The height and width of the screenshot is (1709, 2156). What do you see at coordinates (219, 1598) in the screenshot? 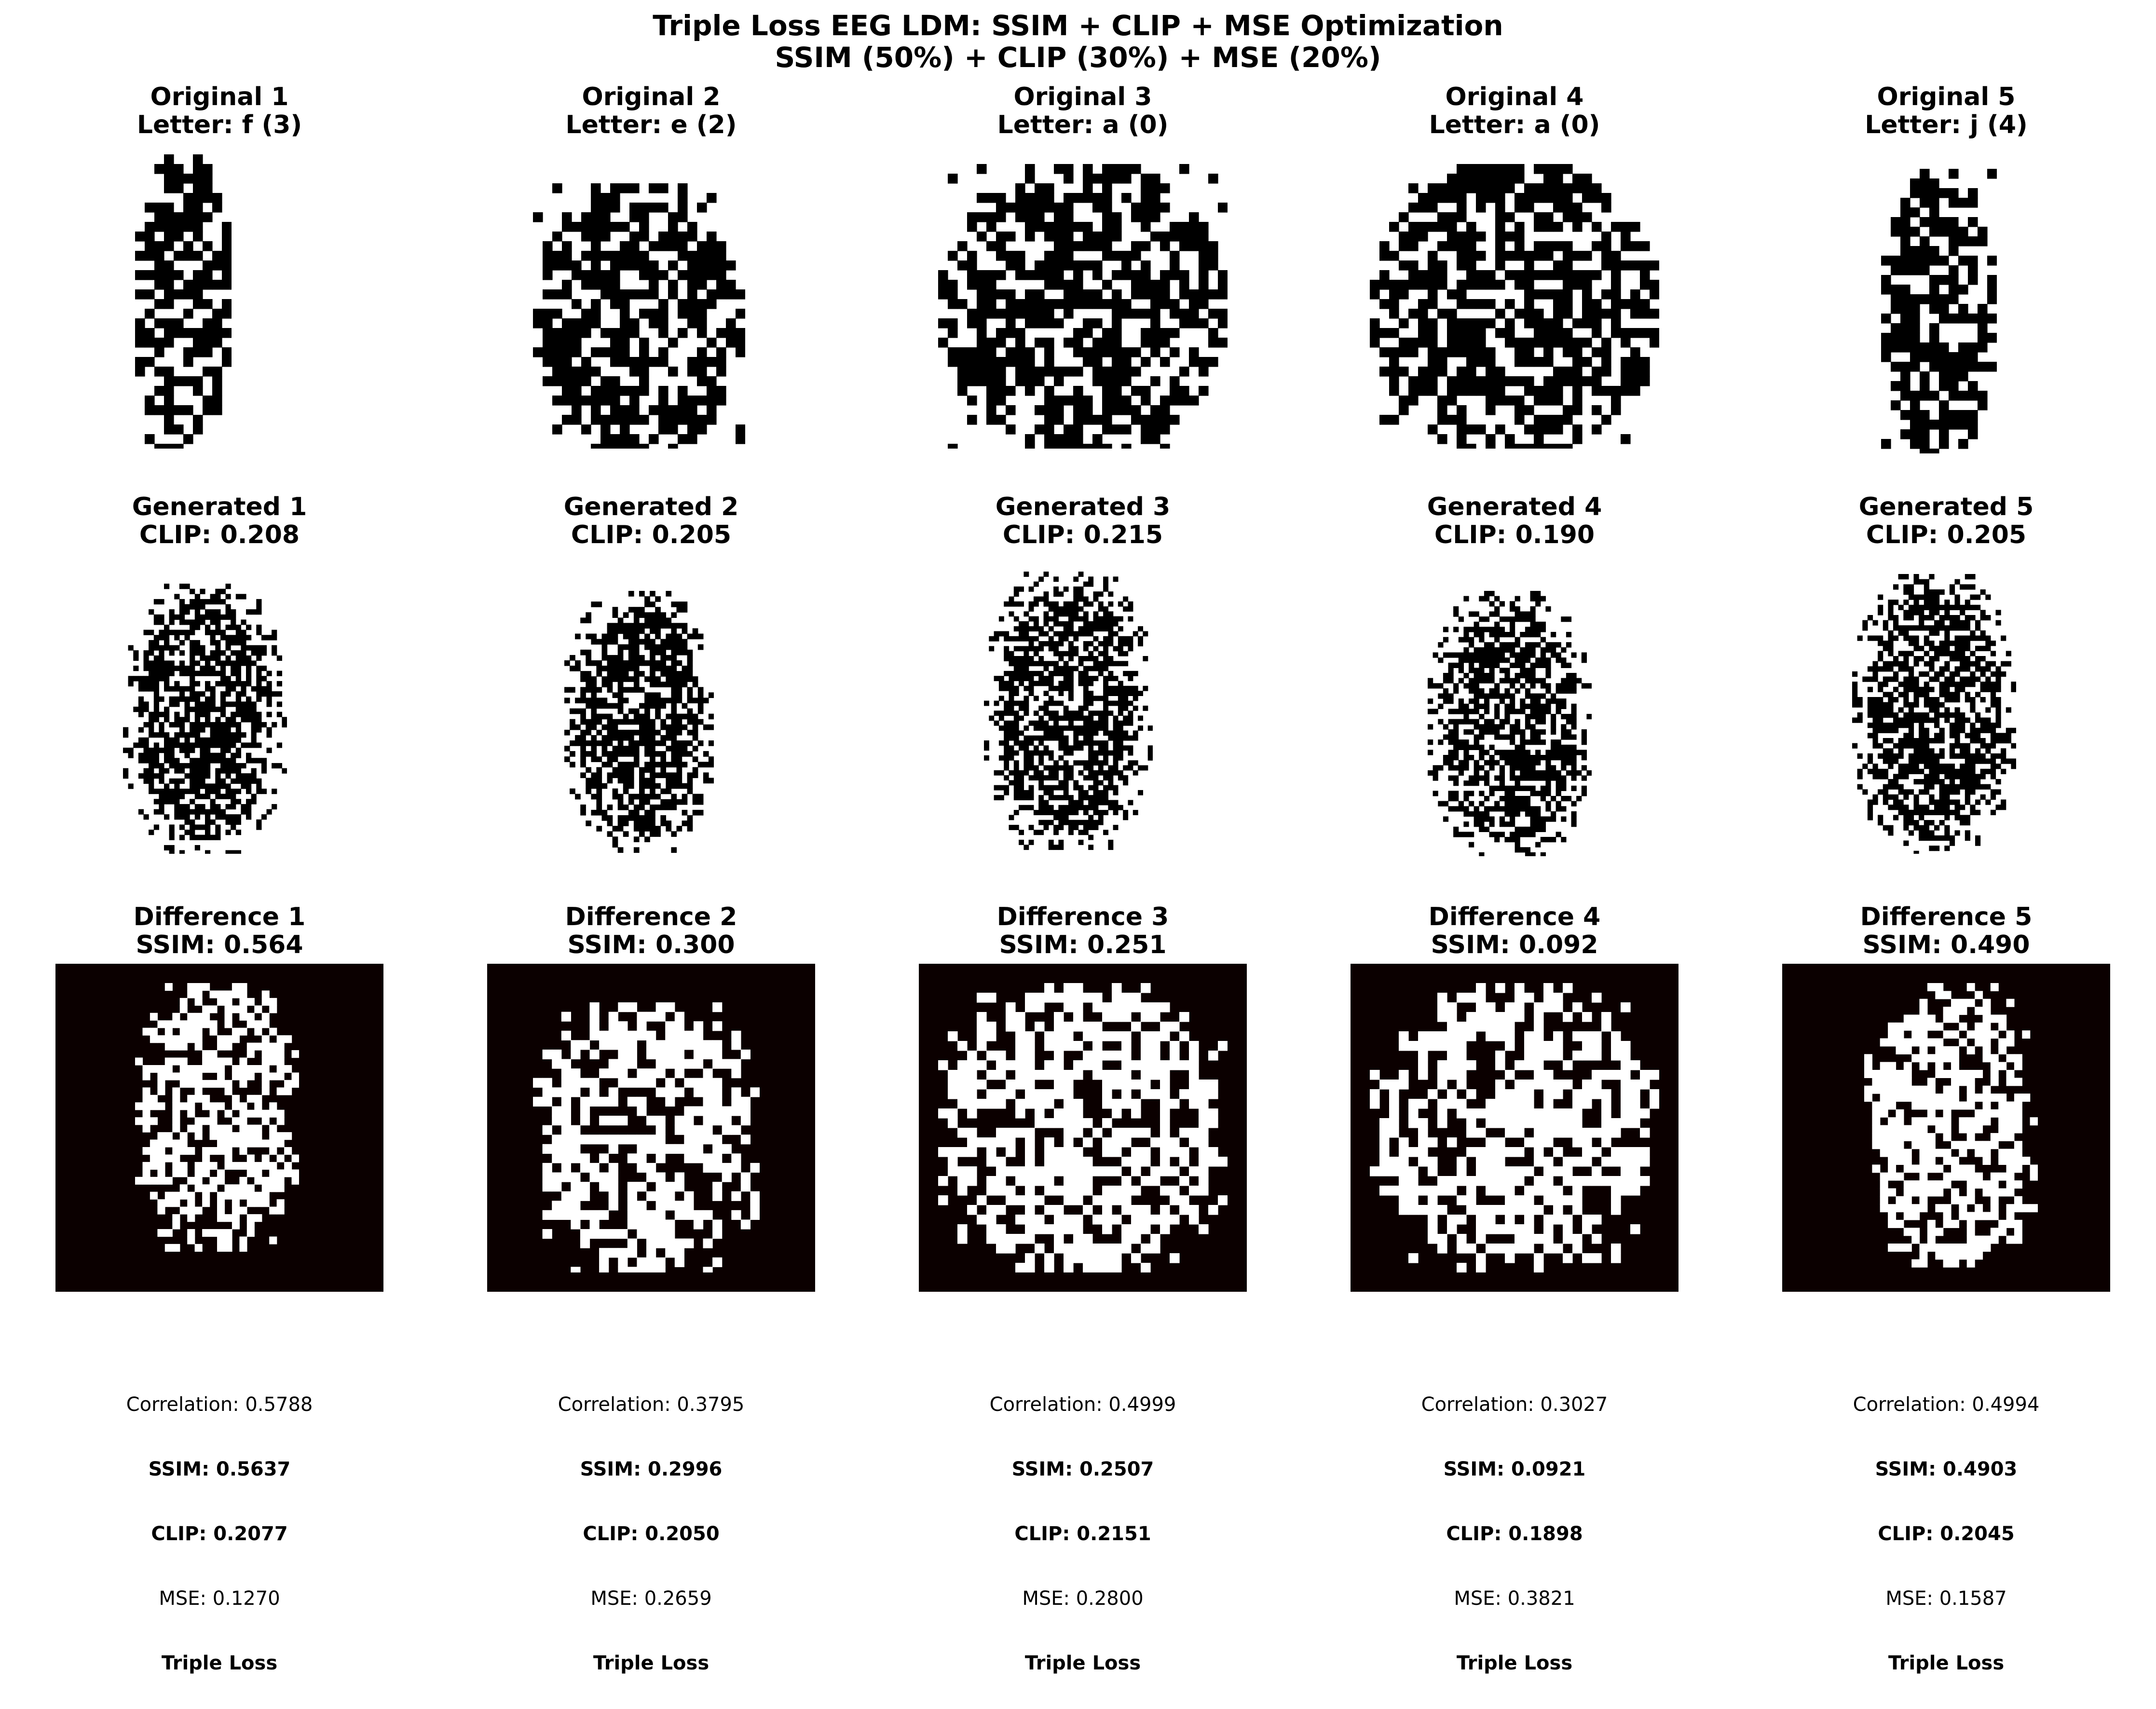
I see `mse-value-1: MSE: 0.1270` at bounding box center [219, 1598].